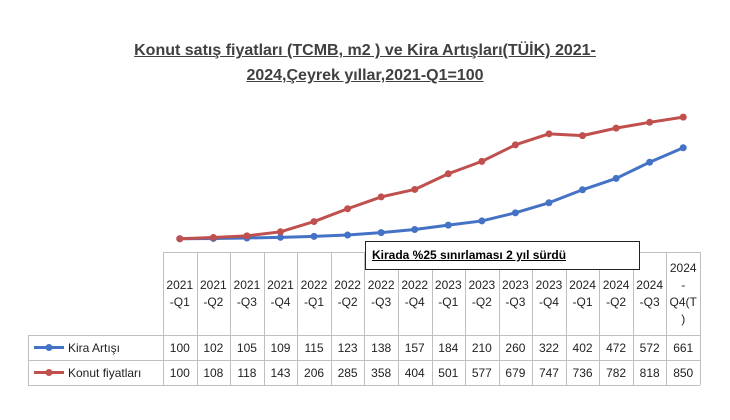 The width and height of the screenshot is (730, 420). Describe the element at coordinates (448, 347) in the screenshot. I see `data-value: 184` at that location.